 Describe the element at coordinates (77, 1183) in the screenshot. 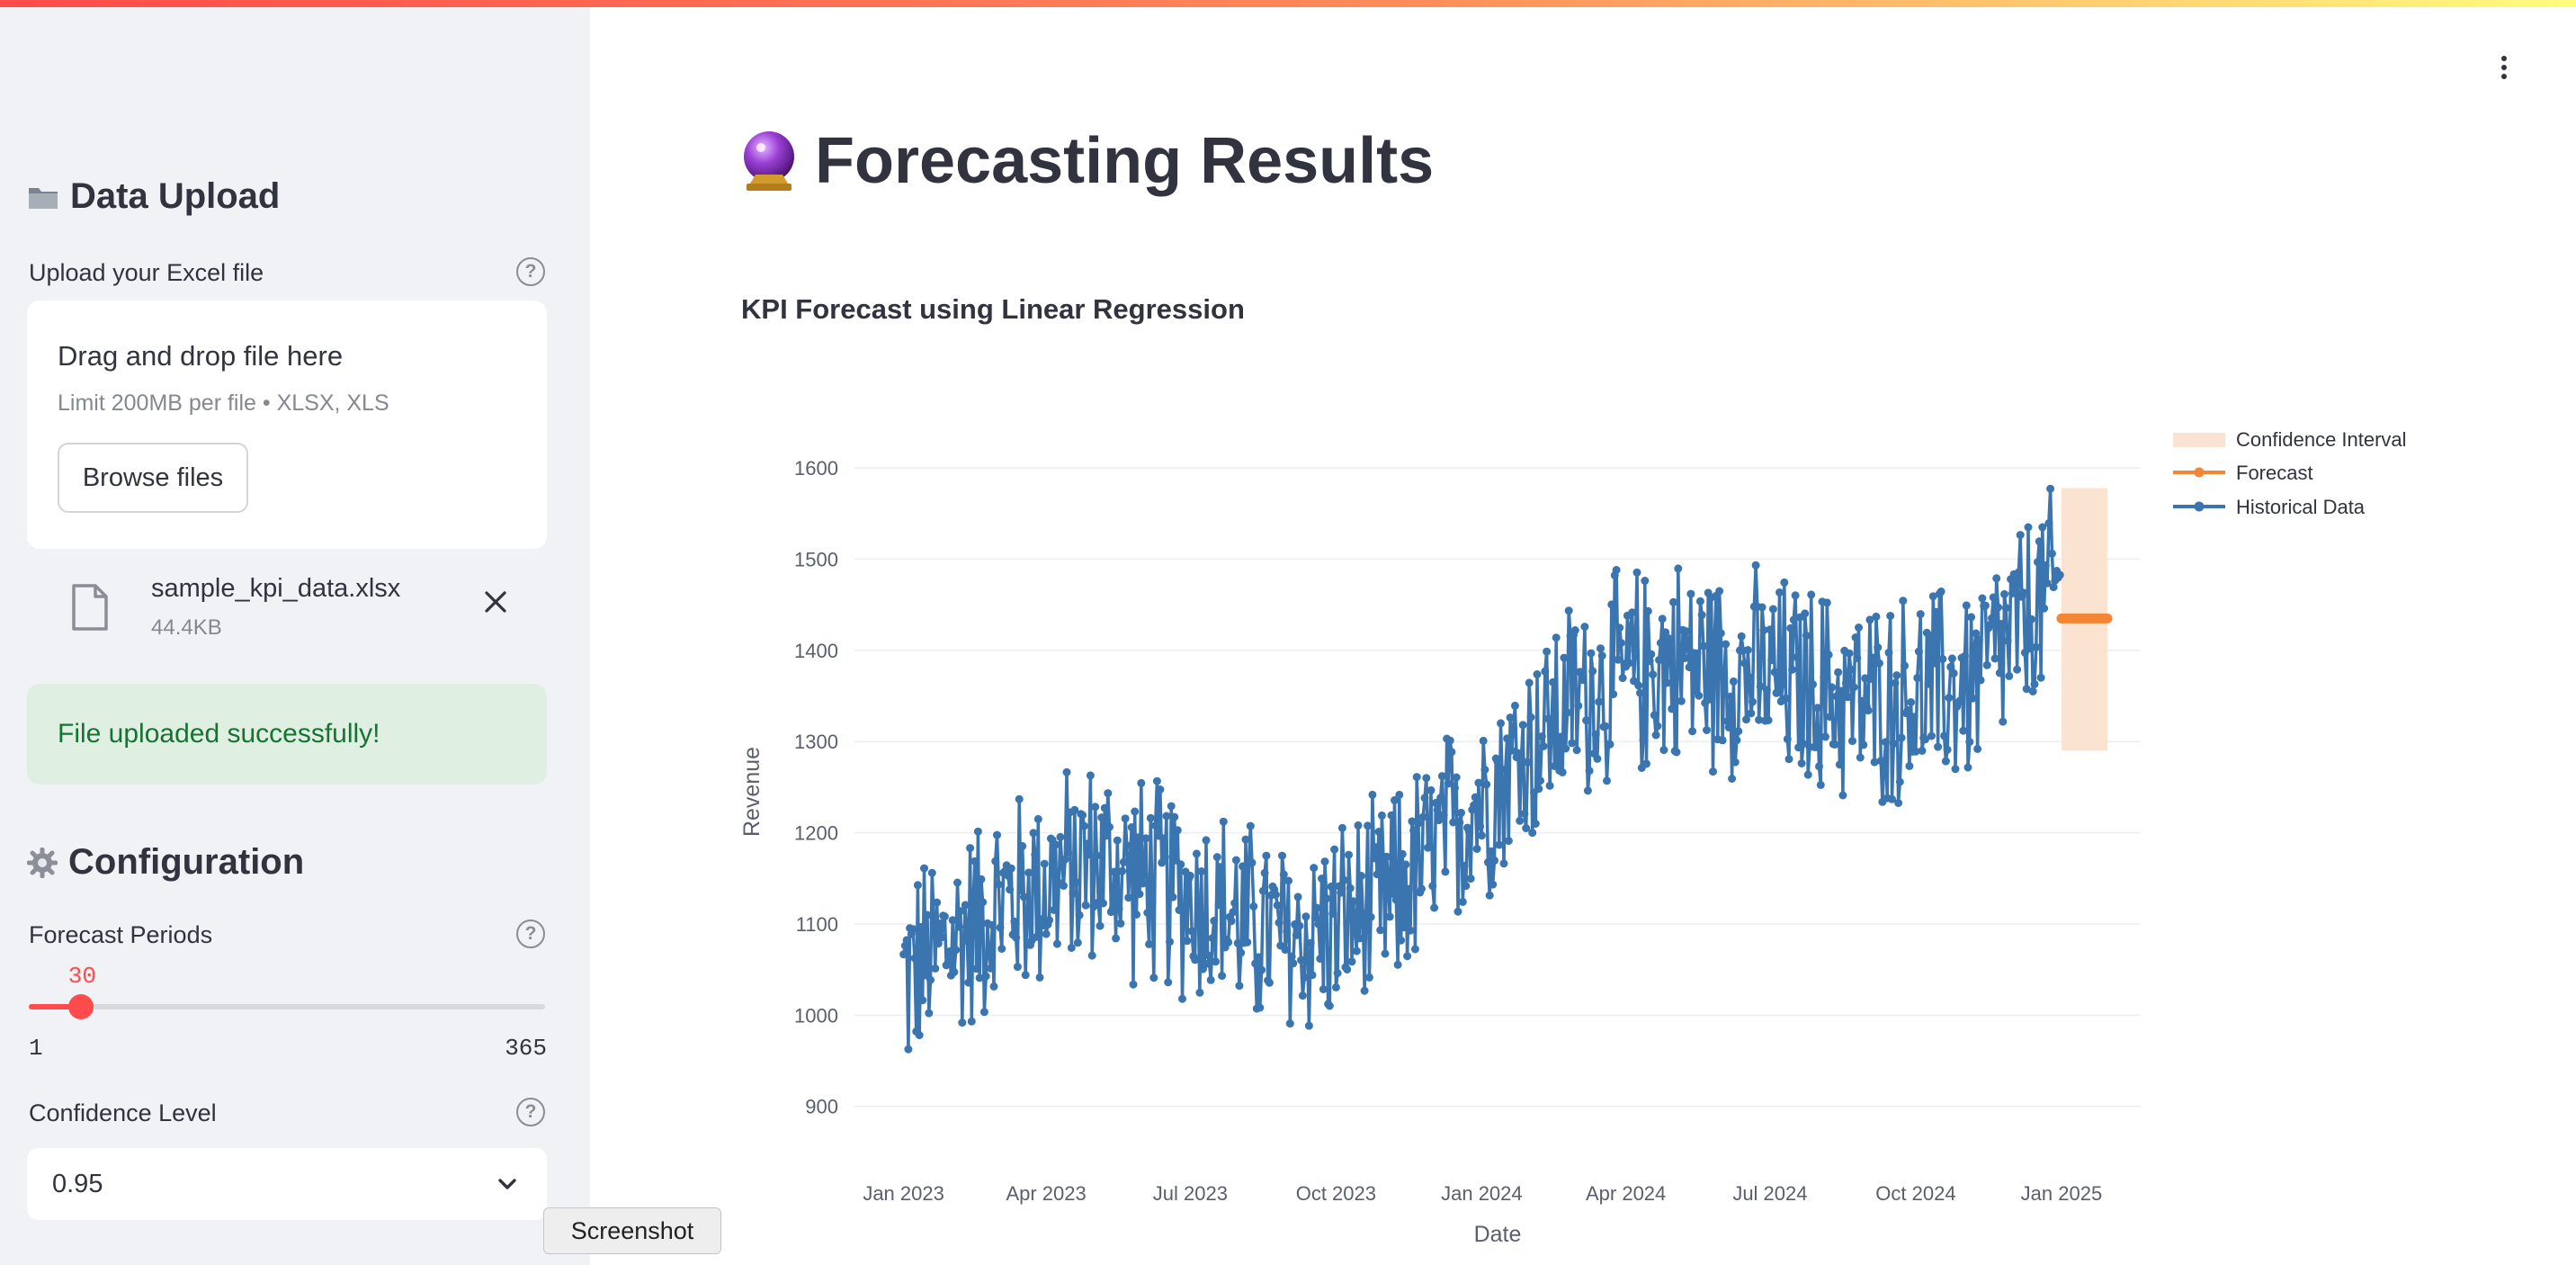

I see `confidence-level-value: 0.95` at that location.